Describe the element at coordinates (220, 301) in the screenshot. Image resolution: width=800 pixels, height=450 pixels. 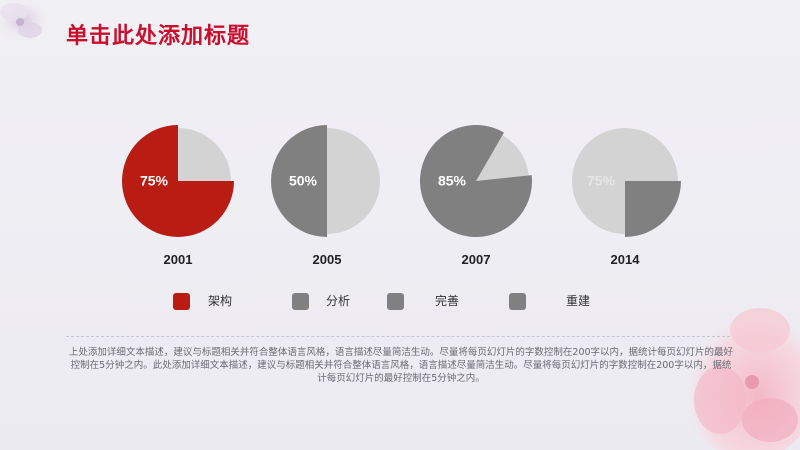
I see `legend-label-architecture: 架构` at that location.